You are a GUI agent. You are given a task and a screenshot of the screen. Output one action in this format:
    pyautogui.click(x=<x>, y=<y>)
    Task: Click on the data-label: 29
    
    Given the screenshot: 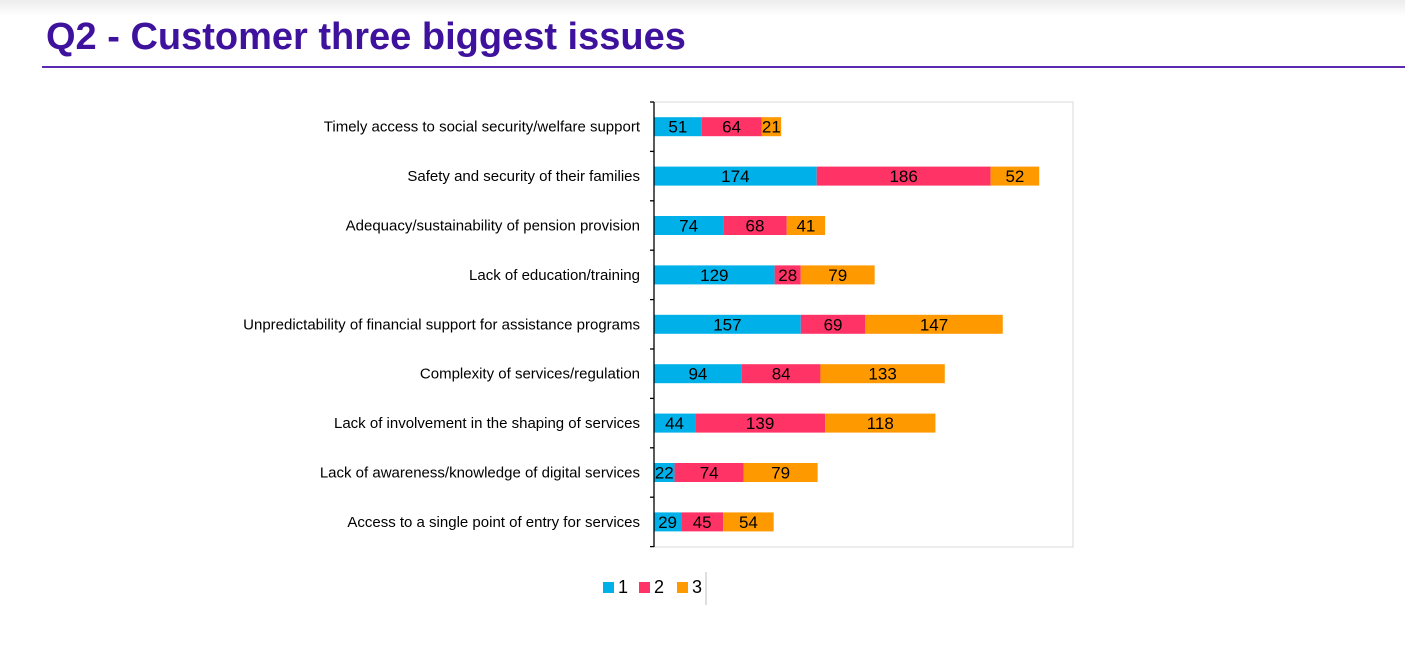 What is the action you would take?
    pyautogui.click(x=667, y=522)
    